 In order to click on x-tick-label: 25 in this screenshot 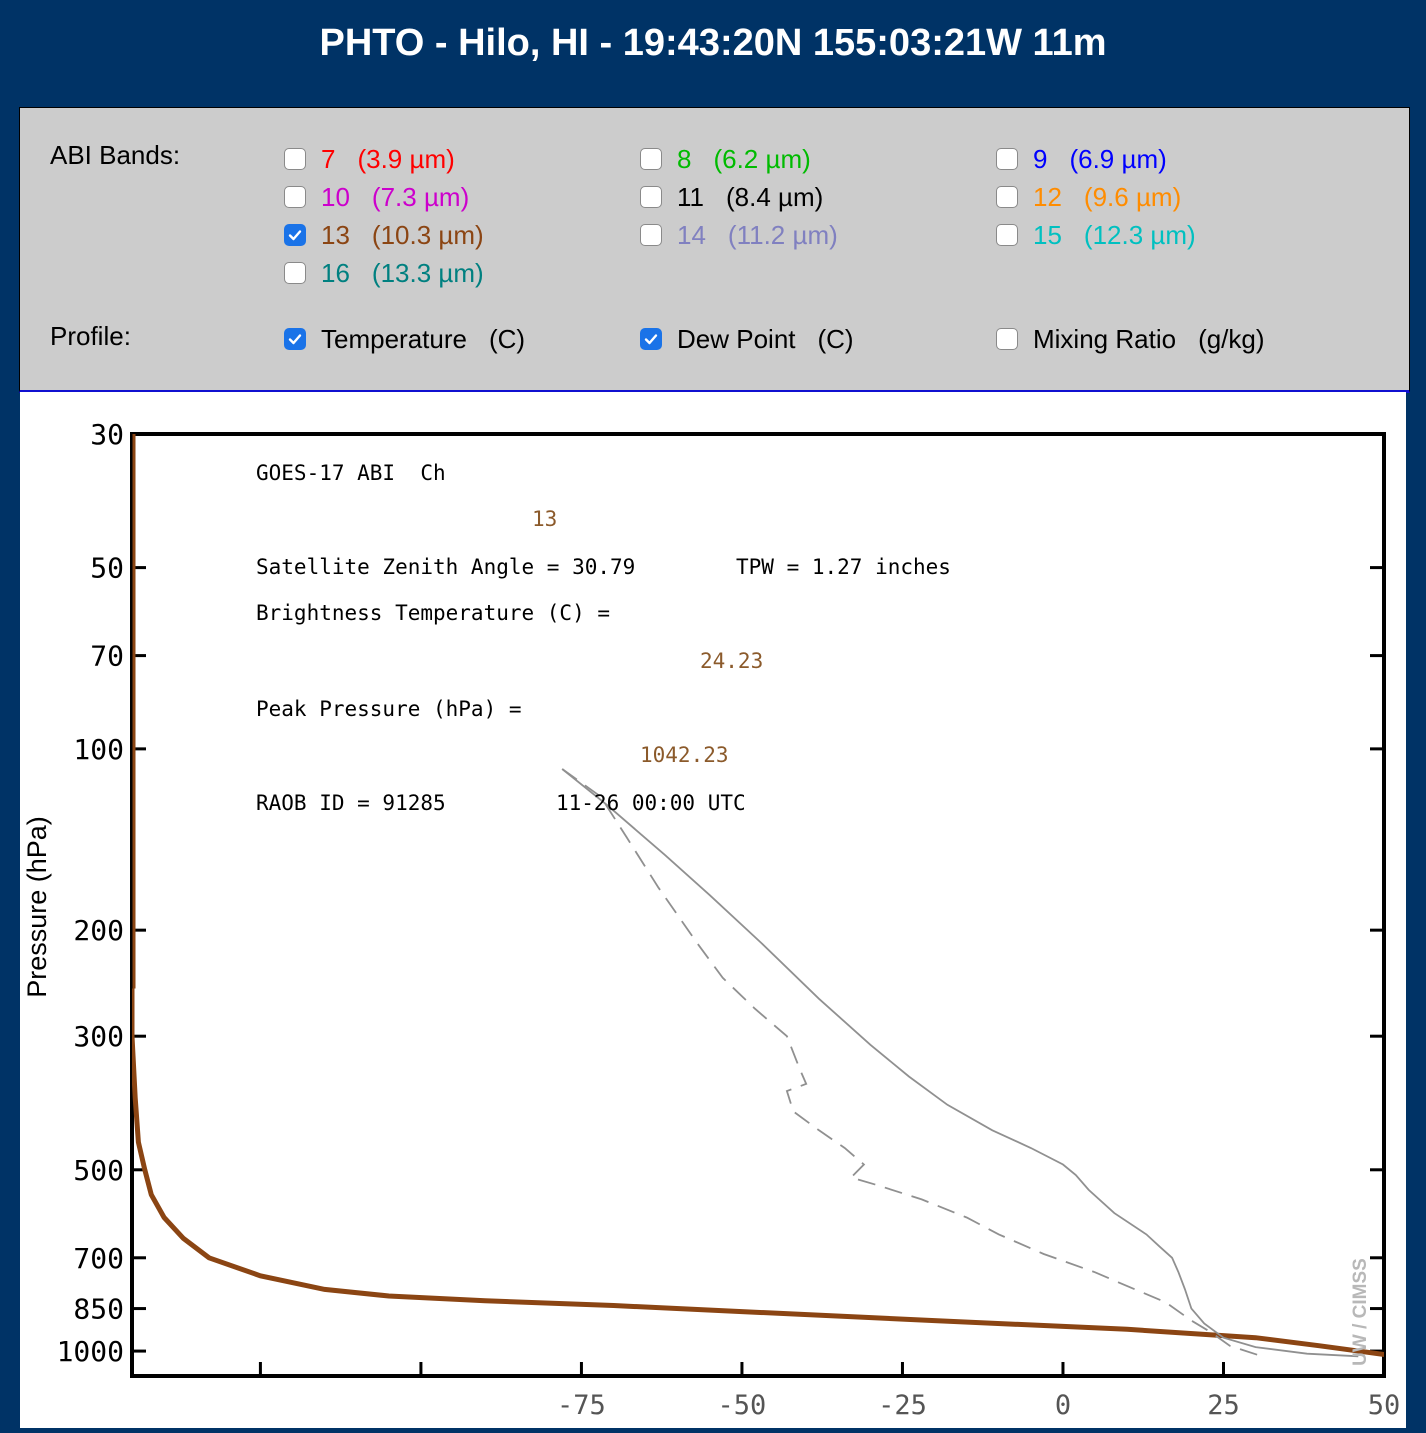, I will do `click(1223, 1405)`.